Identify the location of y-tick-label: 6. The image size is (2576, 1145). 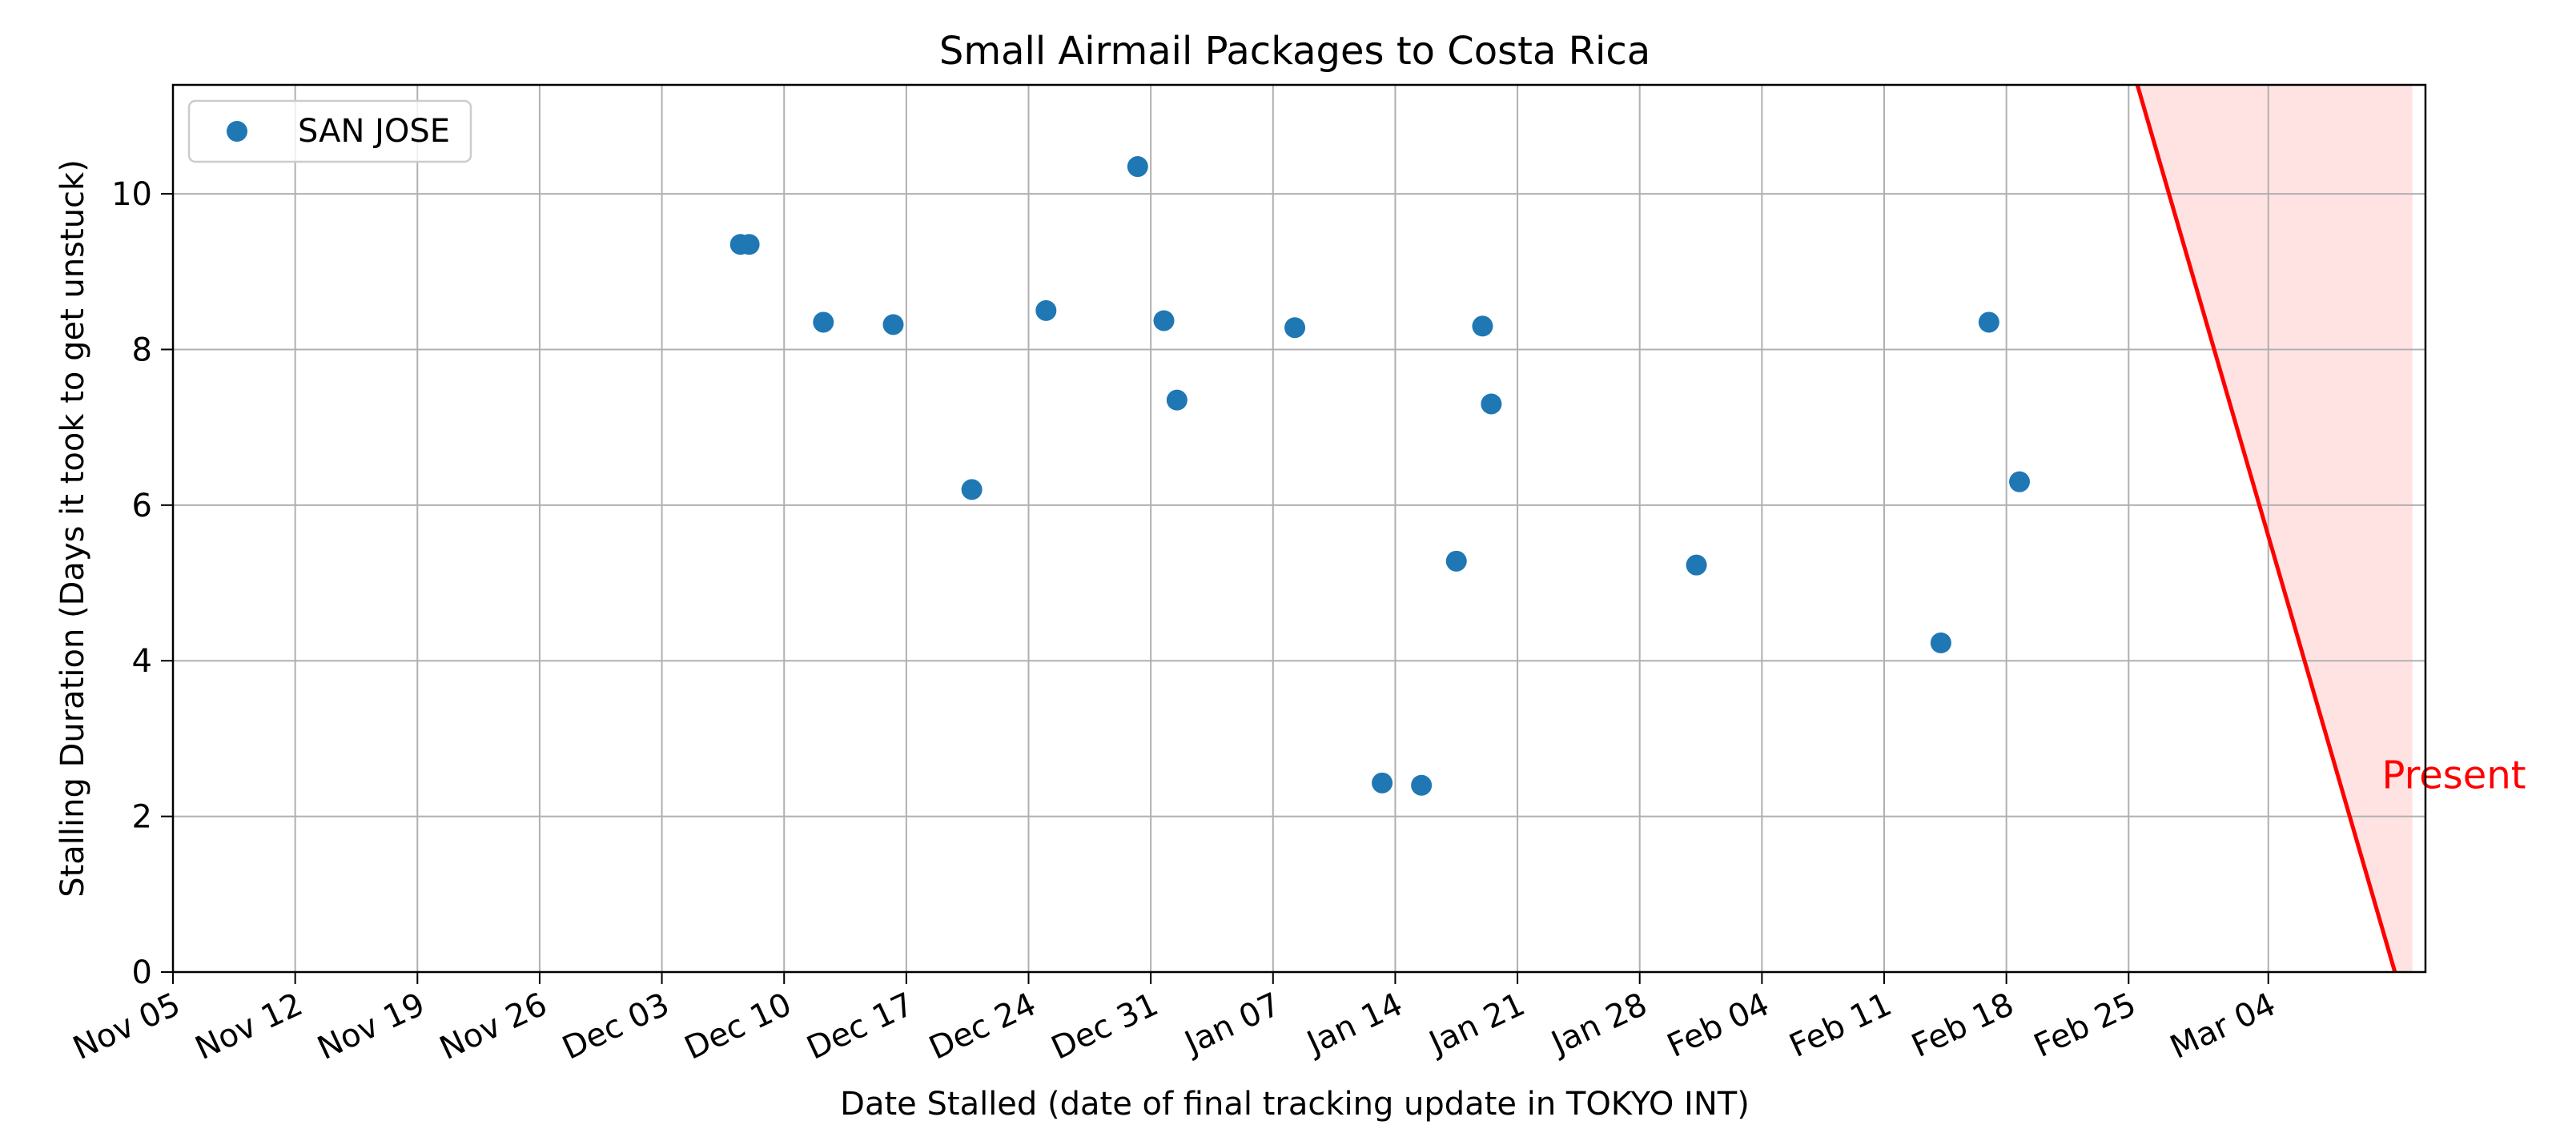
(142, 506).